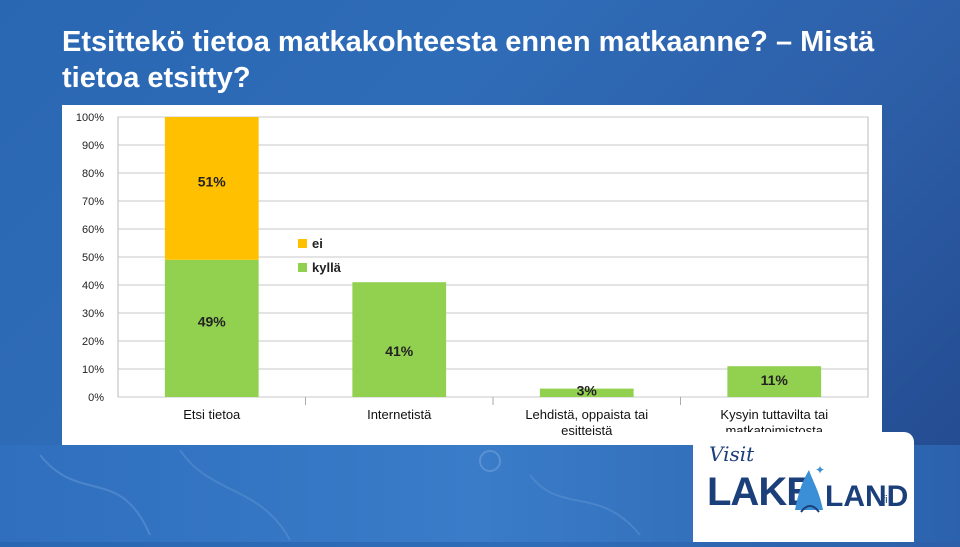 The image size is (960, 547). I want to click on decorative-swirls, so click(340, 495).